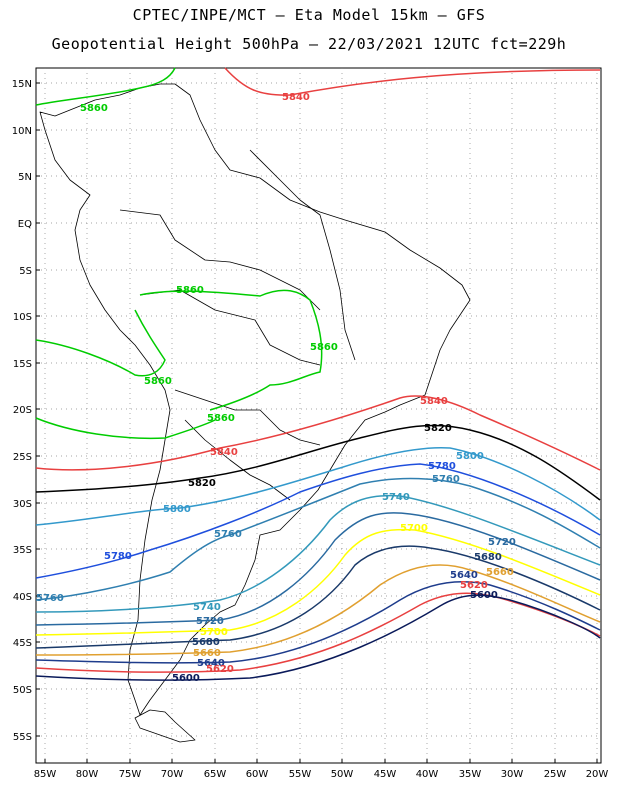 The width and height of the screenshot is (618, 800). What do you see at coordinates (45, 774) in the screenshot?
I see `lon-label: 85W` at bounding box center [45, 774].